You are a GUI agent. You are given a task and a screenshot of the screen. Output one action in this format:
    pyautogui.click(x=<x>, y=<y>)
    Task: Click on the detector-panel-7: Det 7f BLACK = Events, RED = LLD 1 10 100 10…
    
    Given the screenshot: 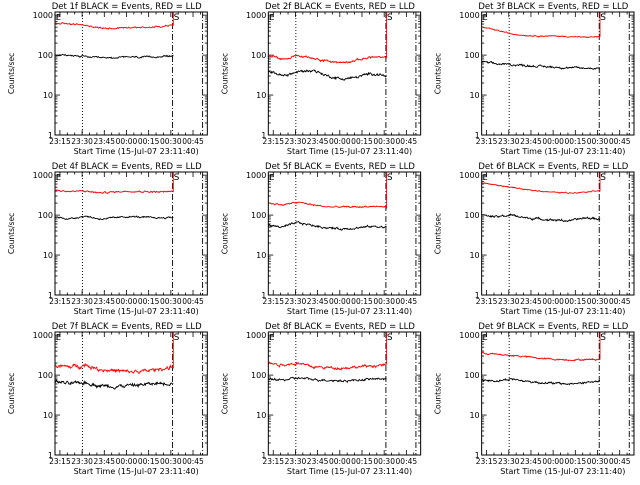 What is the action you would take?
    pyautogui.click(x=107, y=399)
    